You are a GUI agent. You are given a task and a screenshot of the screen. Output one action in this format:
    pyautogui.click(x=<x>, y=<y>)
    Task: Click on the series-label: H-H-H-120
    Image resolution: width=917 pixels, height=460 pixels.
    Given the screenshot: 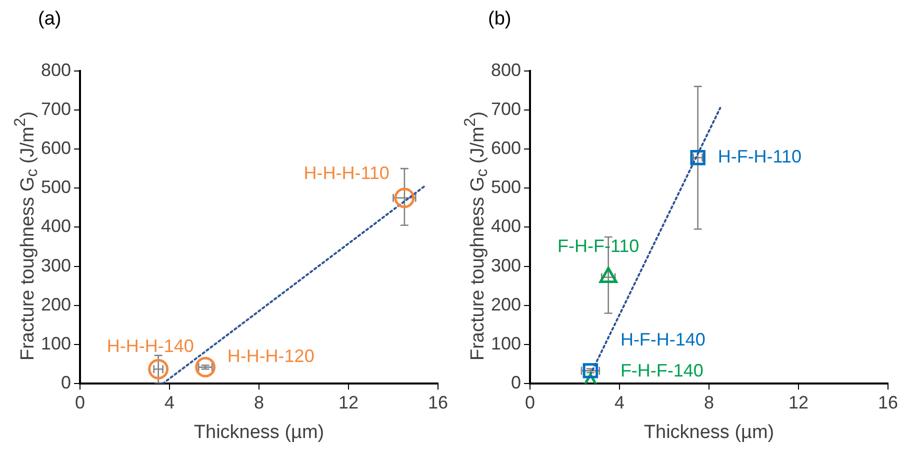 What is the action you would take?
    pyautogui.click(x=270, y=356)
    